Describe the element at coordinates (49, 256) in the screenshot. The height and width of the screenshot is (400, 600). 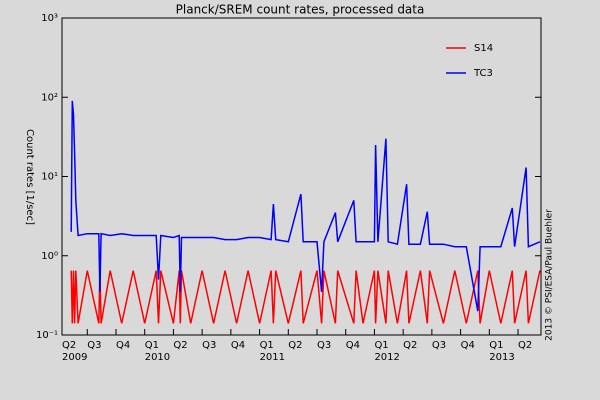
I see `y-tick-label: 10⁰` at that location.